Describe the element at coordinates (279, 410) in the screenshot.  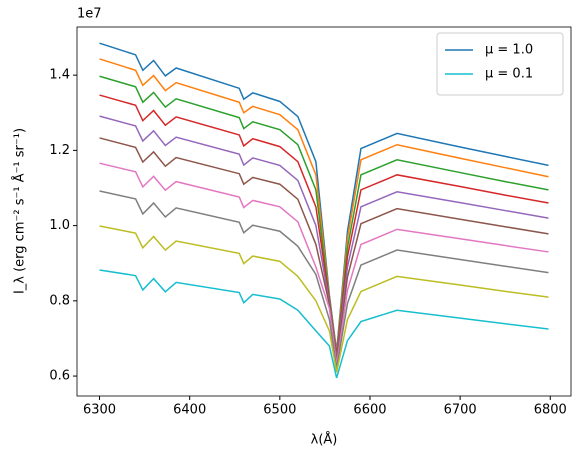
I see `x-tick-label: 6500` at that location.